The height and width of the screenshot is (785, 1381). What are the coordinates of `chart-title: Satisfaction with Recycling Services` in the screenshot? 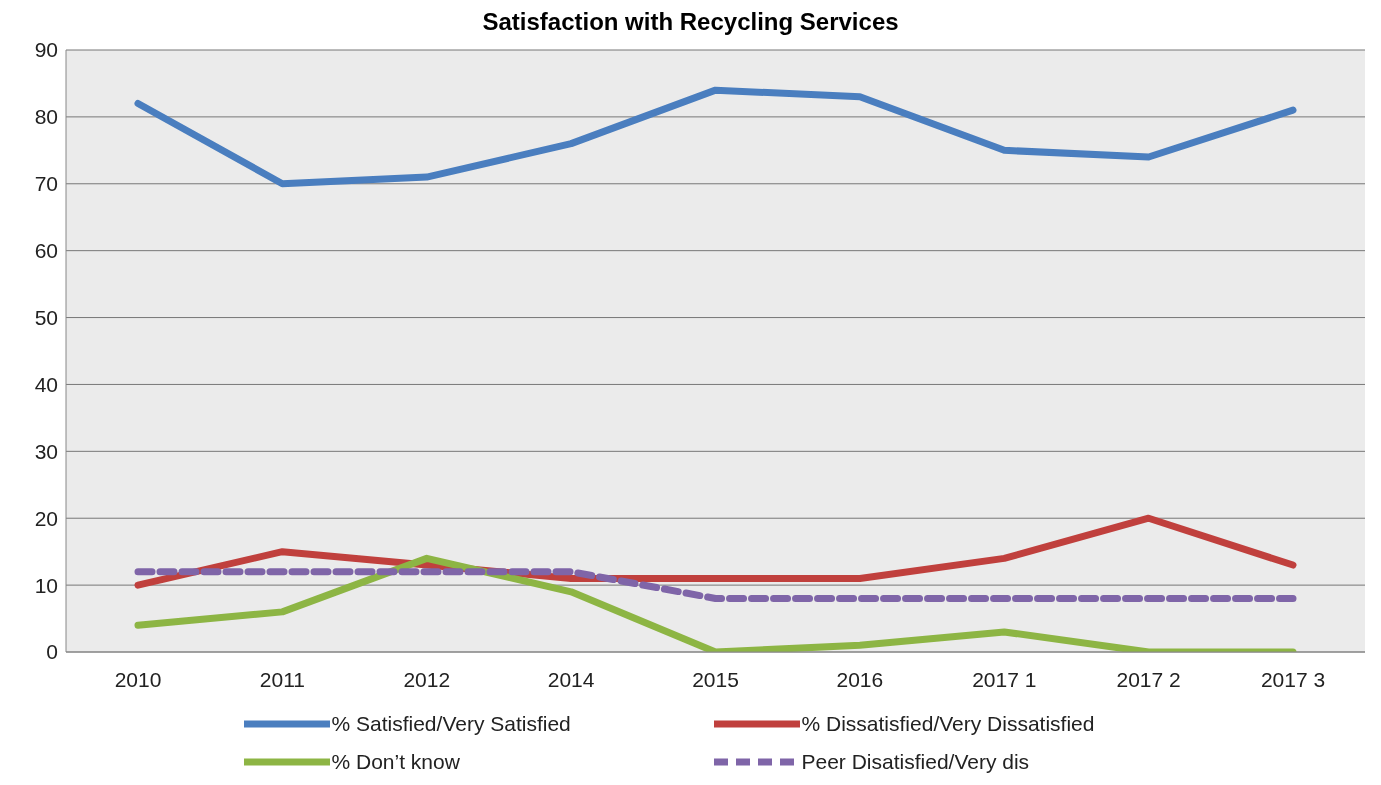 It's located at (690, 22).